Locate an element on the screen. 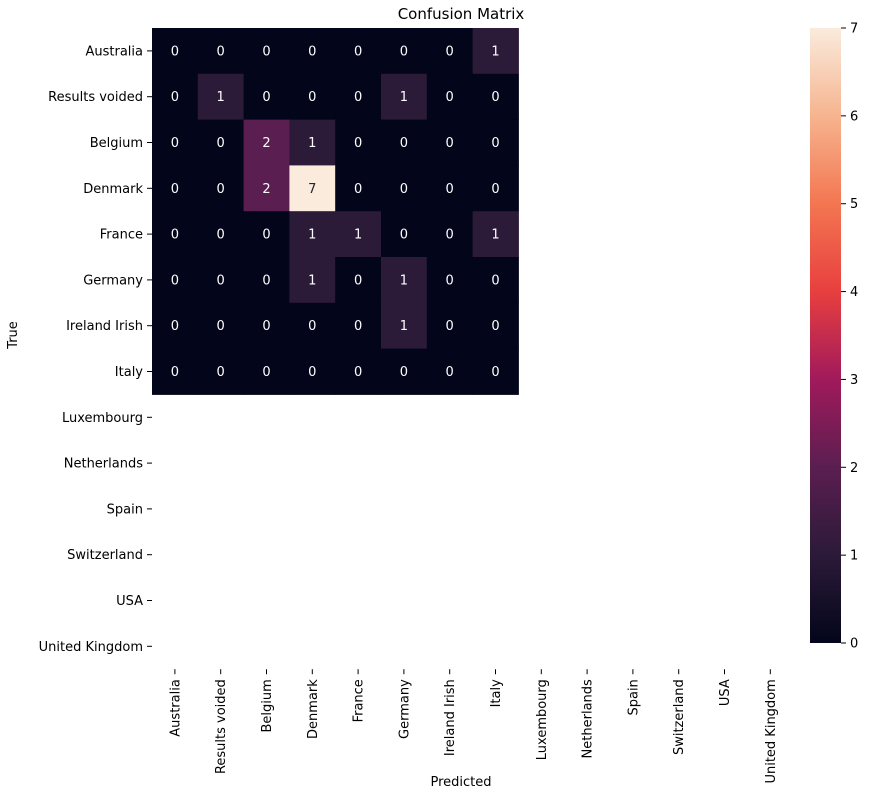 Image resolution: width=869 pixels, height=798 pixels. colorbar-tick-label: 3 is located at coordinates (854, 380).